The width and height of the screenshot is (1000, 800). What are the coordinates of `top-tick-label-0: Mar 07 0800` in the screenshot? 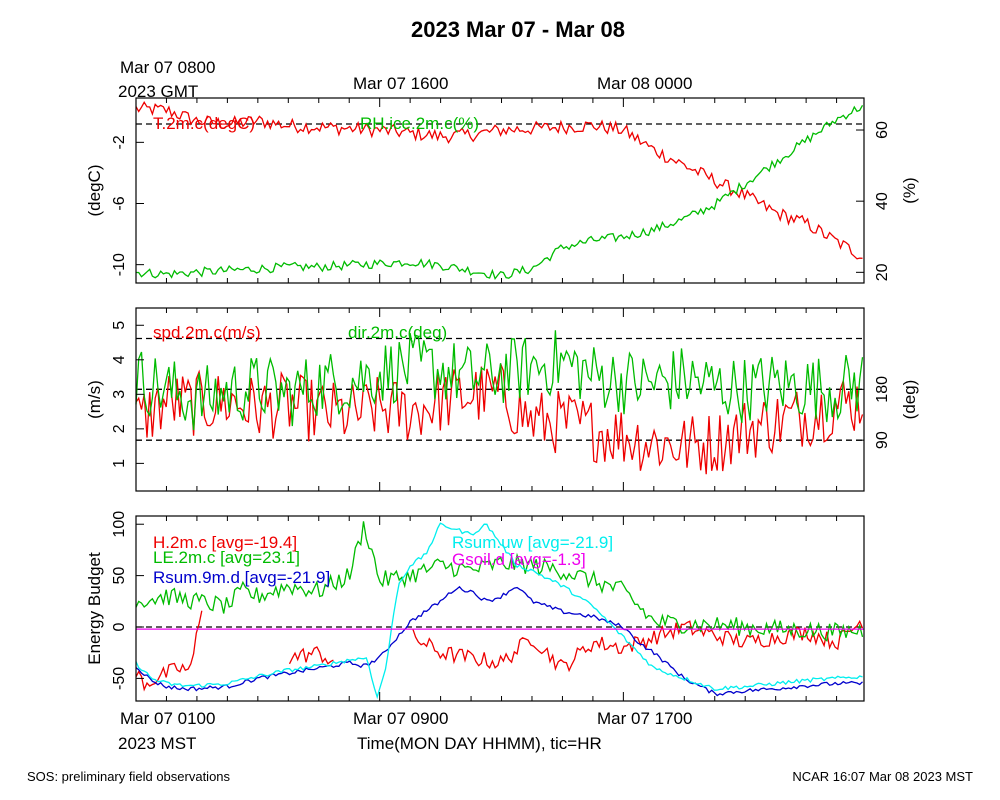 It's located at (167, 67).